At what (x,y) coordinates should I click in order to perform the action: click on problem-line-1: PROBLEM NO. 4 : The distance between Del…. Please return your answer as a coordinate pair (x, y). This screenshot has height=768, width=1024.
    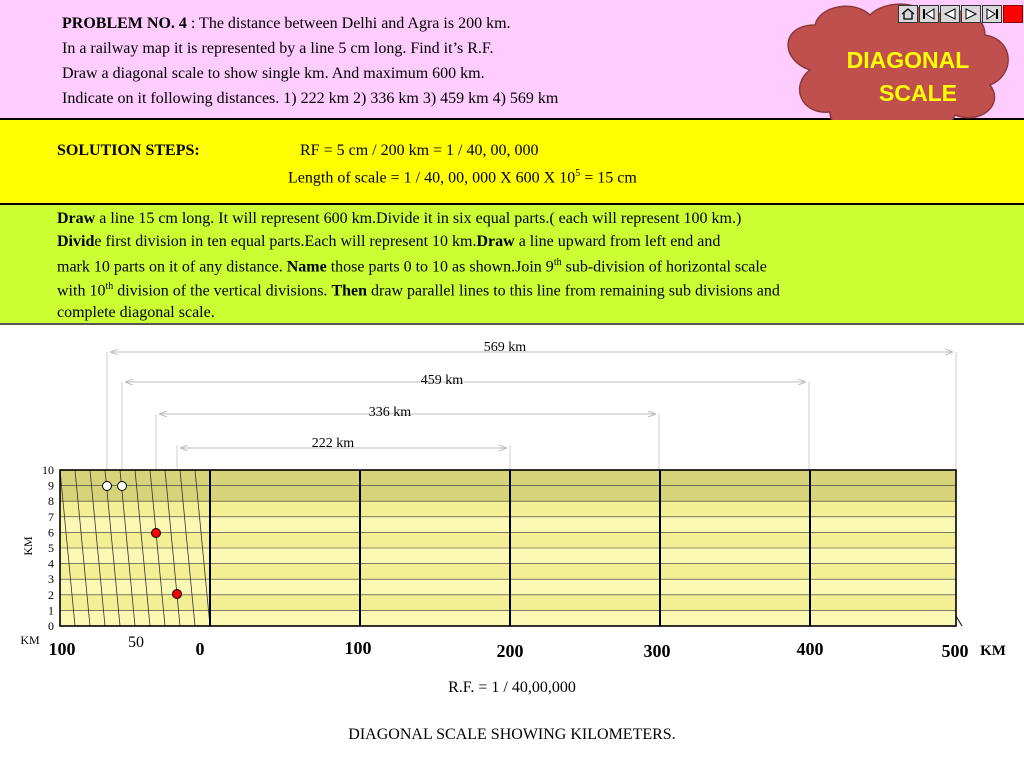
    Looking at the image, I should click on (286, 24).